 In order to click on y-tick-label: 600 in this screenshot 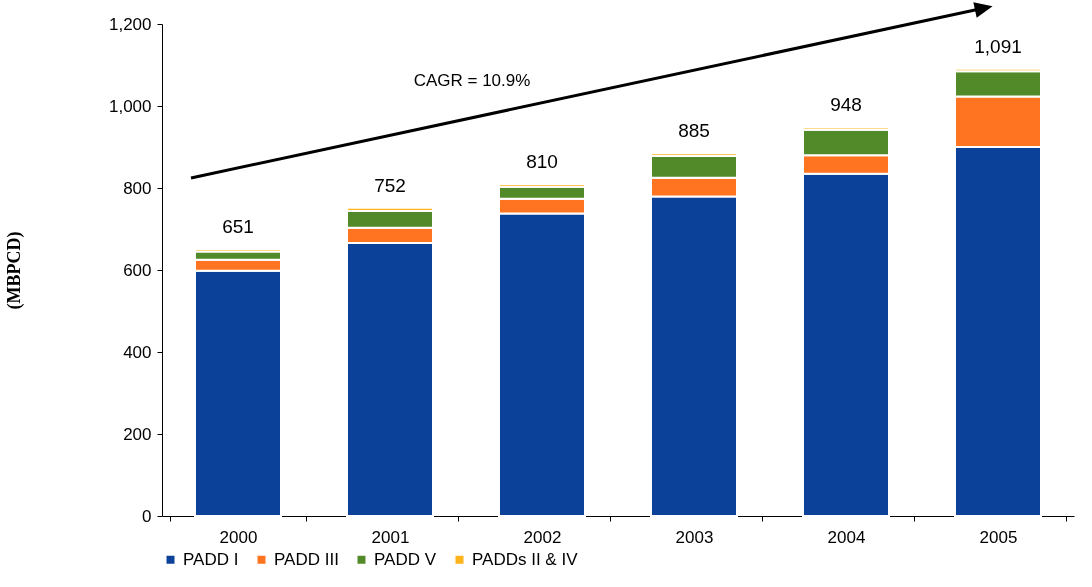, I will do `click(137, 270)`.